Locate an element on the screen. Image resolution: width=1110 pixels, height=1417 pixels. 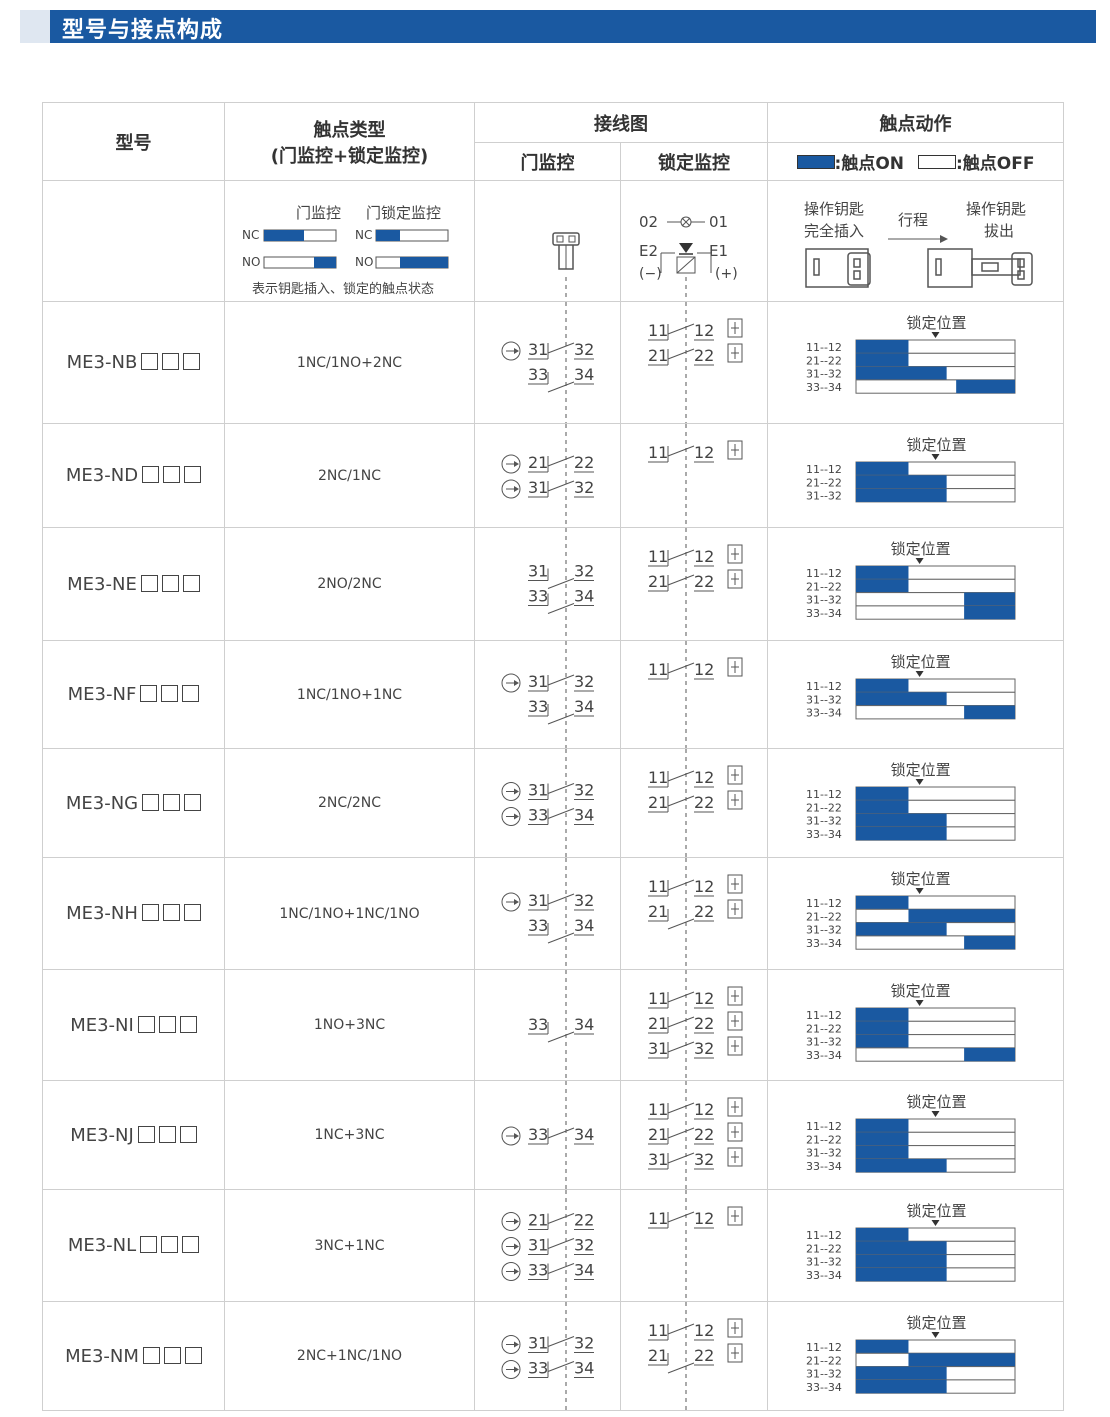
legend-row-lock-cell: 02 01 E2 E1 (−) (+) is located at coordinates (694, 241).